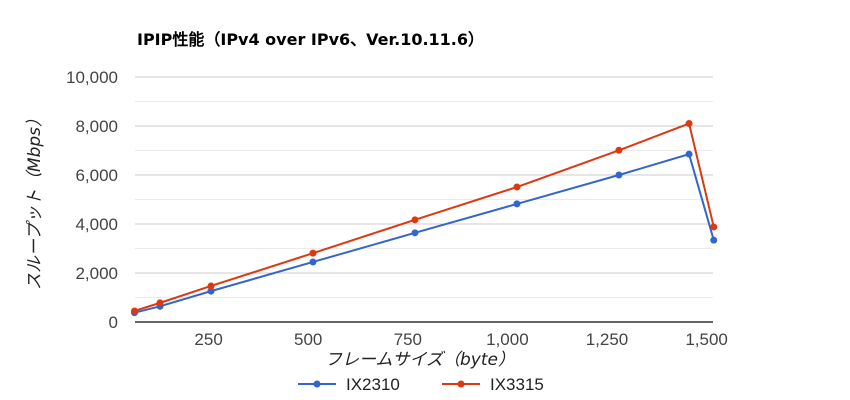 This screenshot has height=400, width=850. What do you see at coordinates (92, 77) in the screenshot?
I see `y-tick-label: 10,000` at bounding box center [92, 77].